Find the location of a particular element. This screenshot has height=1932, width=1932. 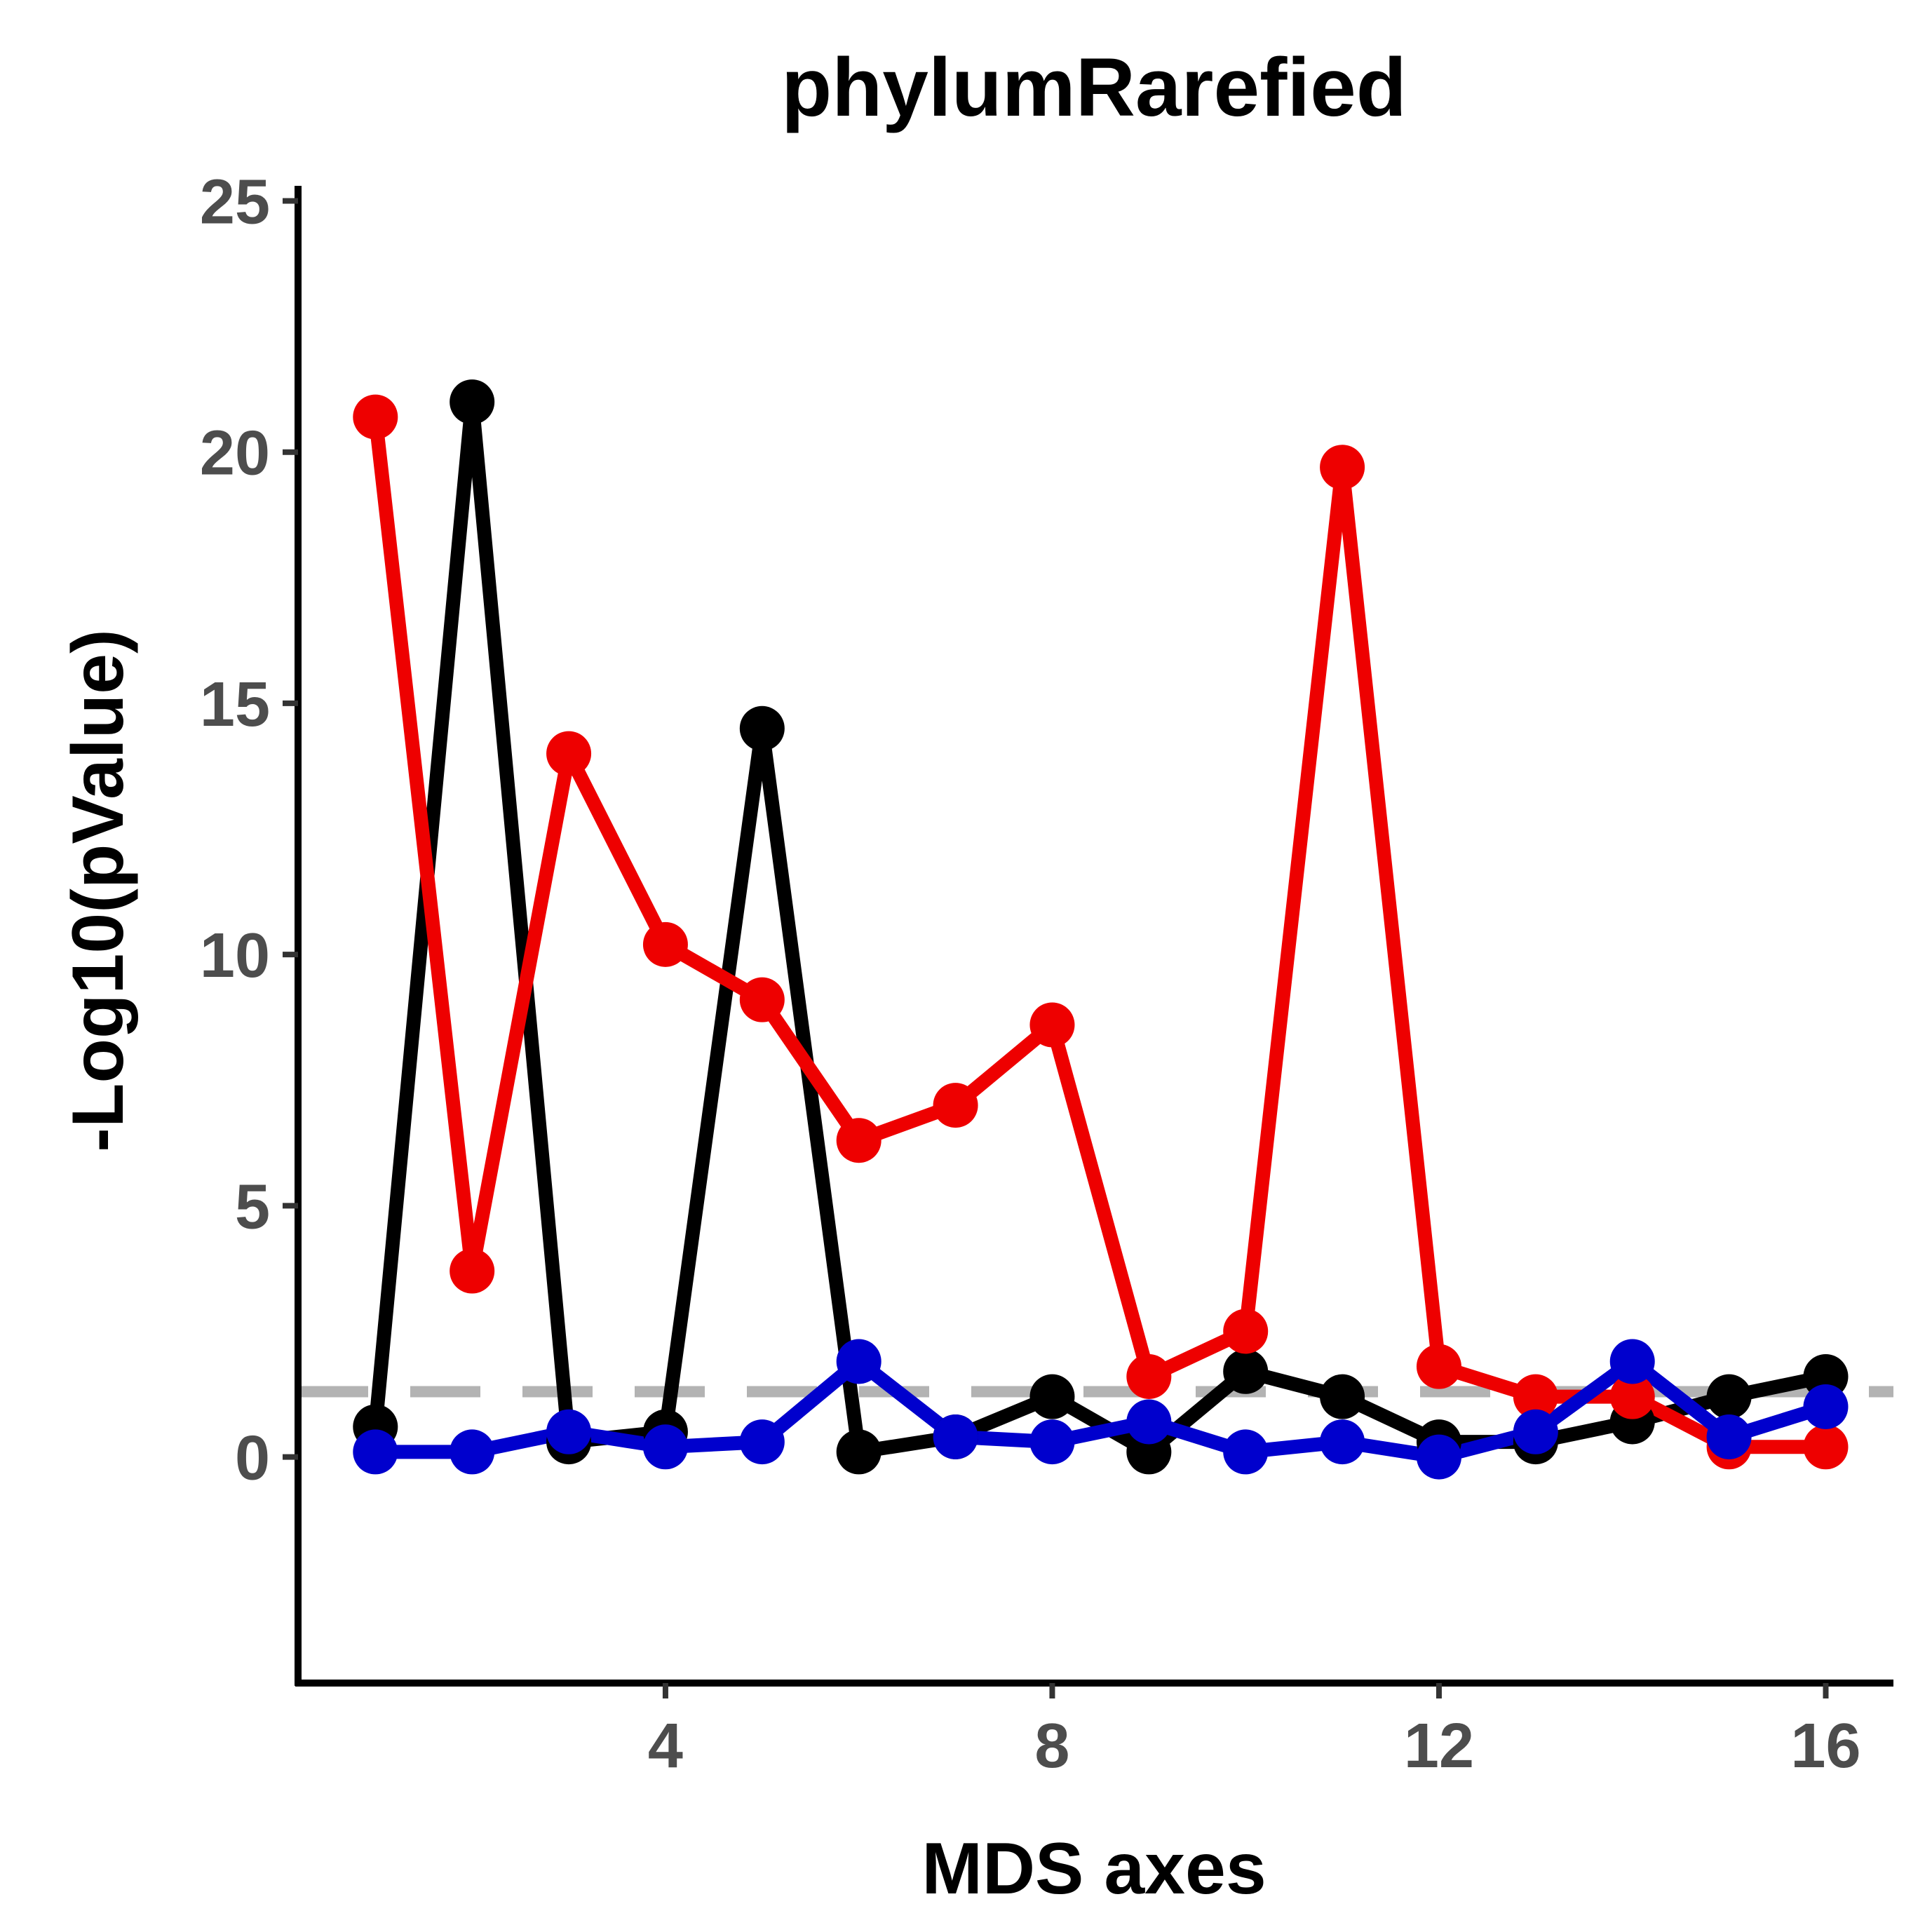

x-tick-label: 16 is located at coordinates (1825, 1746).